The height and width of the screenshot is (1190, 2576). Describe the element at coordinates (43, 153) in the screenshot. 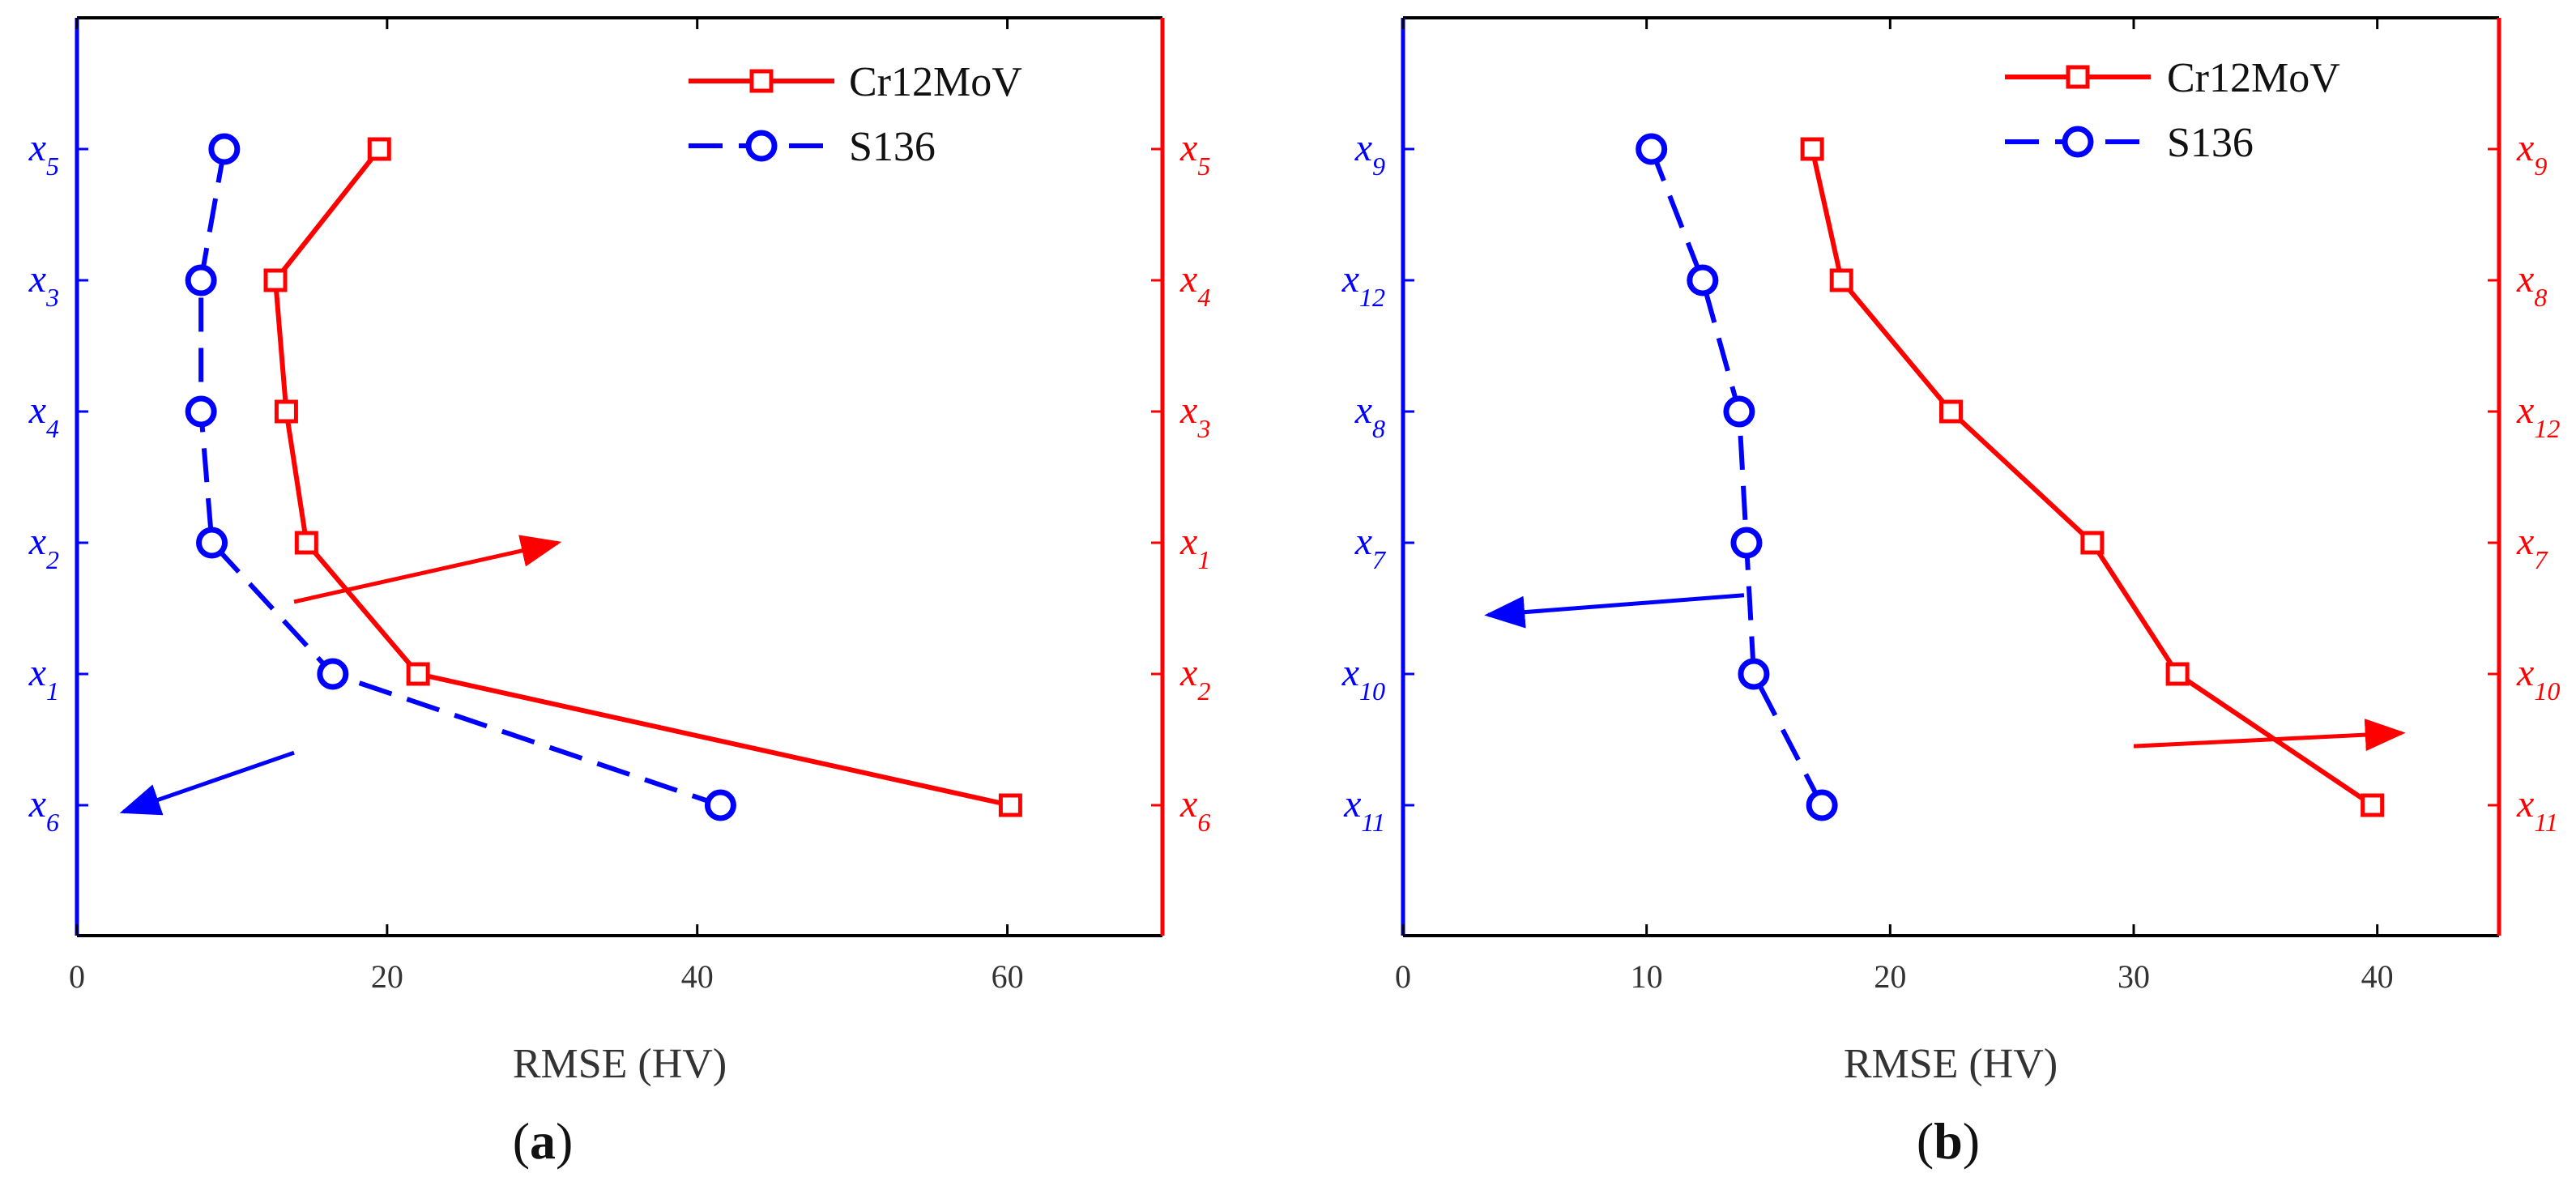

I see `left-y-category-label: x5` at that location.